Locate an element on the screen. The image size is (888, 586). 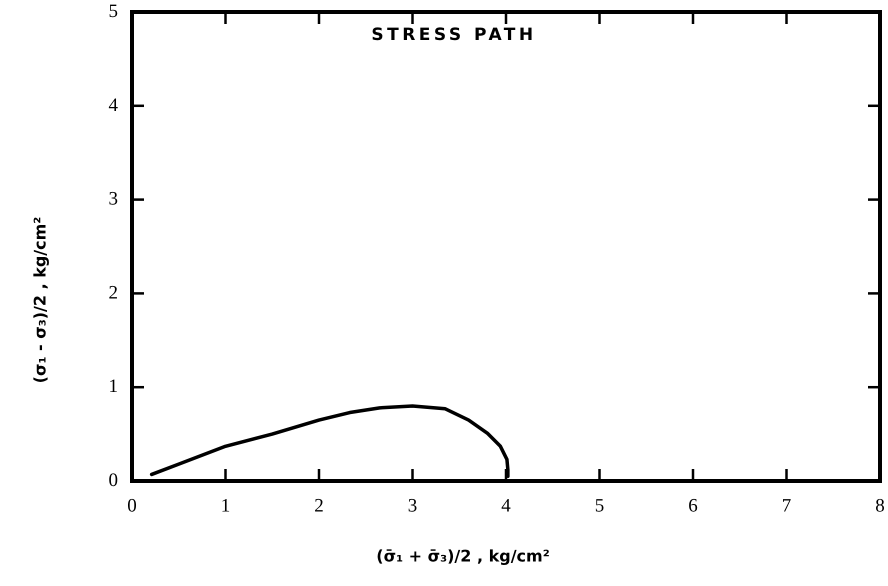
y-tick-label: 3 is located at coordinates (113, 199).